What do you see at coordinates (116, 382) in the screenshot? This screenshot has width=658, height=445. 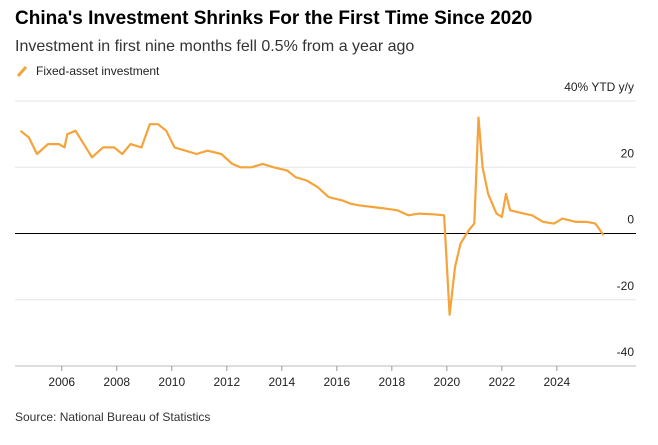 I see `x-tick-label: 2008` at bounding box center [116, 382].